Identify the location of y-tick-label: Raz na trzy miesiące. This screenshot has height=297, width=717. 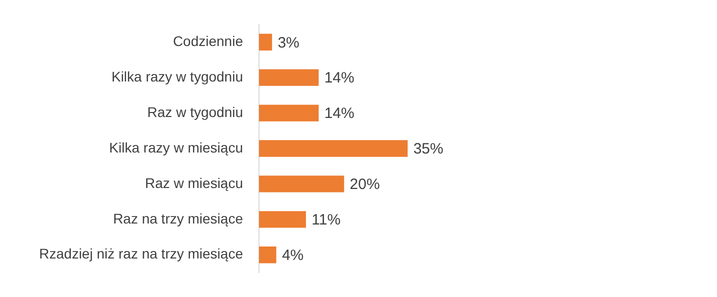
(178, 218).